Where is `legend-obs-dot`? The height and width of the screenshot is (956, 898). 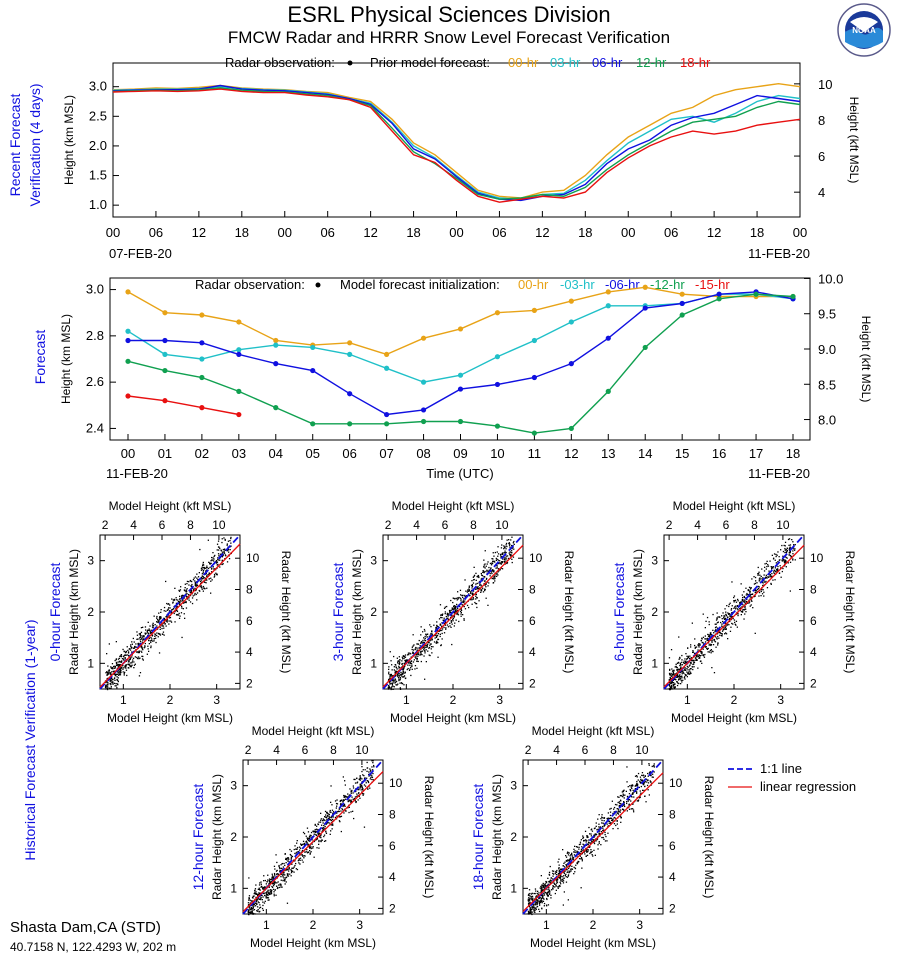
legend-obs-dot is located at coordinates (350, 63).